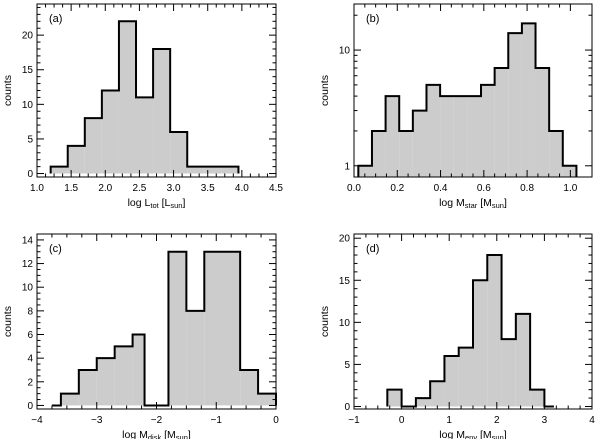 The image size is (600, 439). I want to click on x-tick-label: 2.5, so click(139, 188).